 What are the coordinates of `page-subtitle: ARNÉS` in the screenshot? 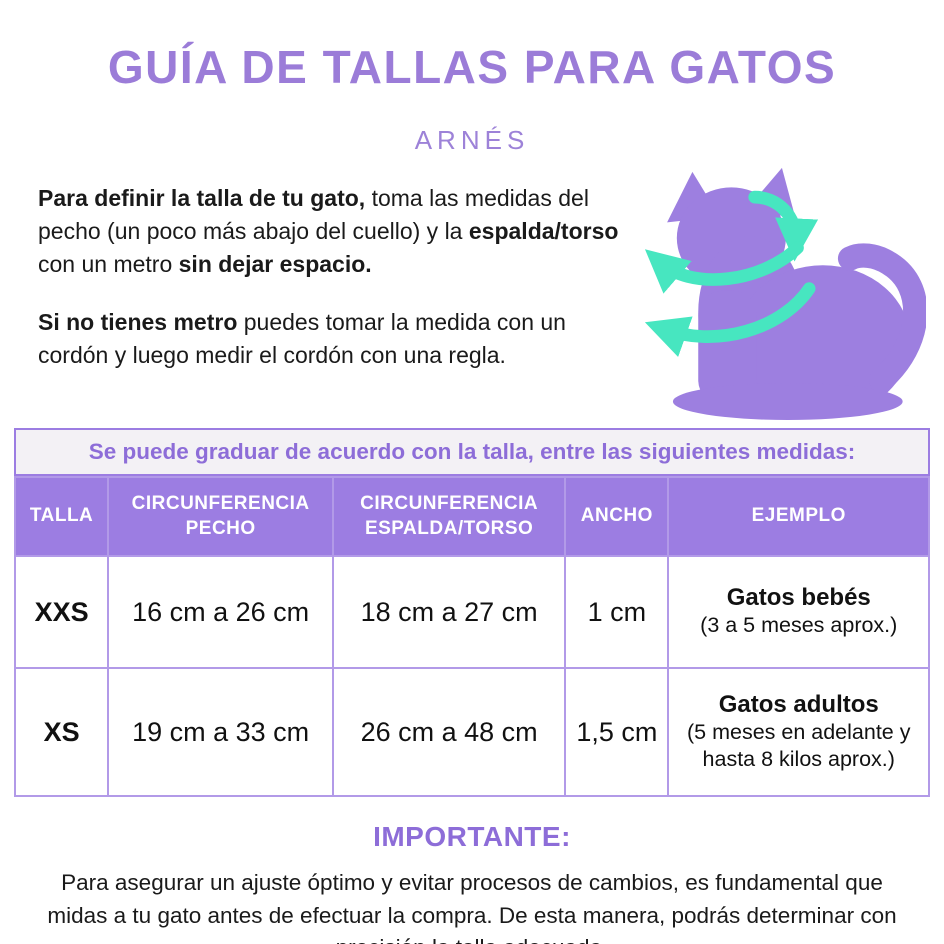 It's located at (472, 139).